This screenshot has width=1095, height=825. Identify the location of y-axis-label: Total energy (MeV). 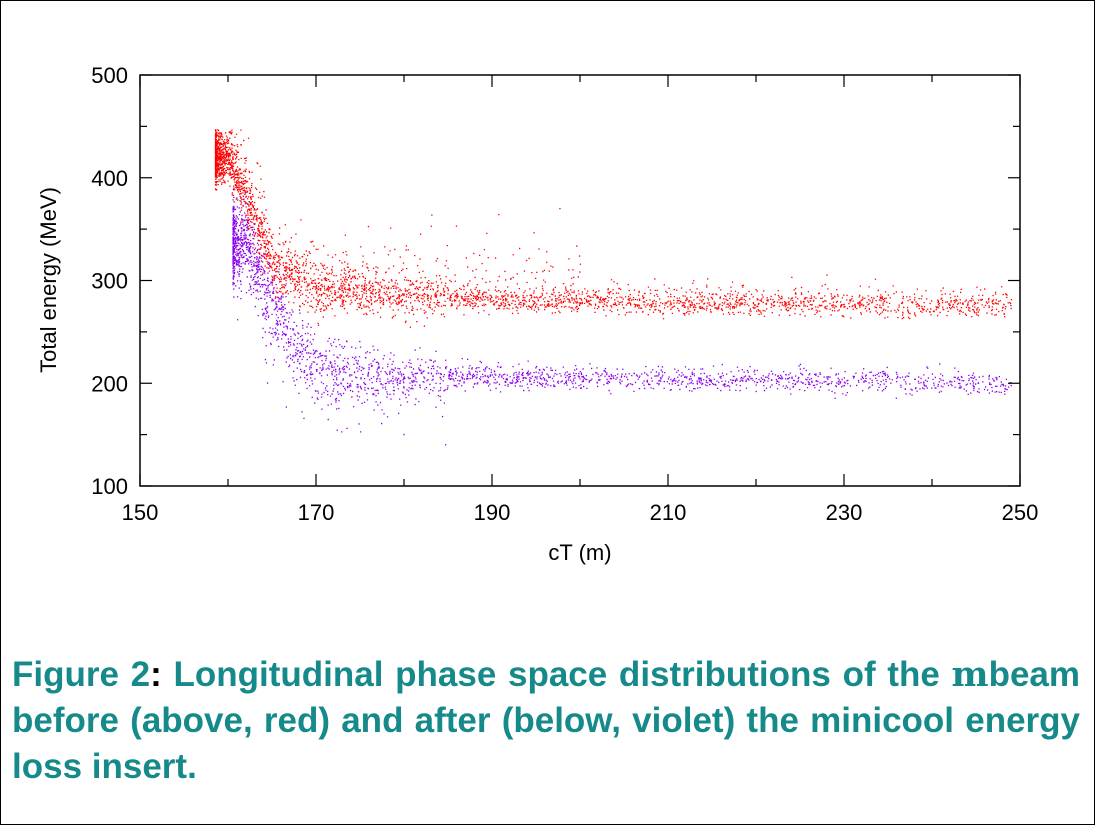
(48, 280).